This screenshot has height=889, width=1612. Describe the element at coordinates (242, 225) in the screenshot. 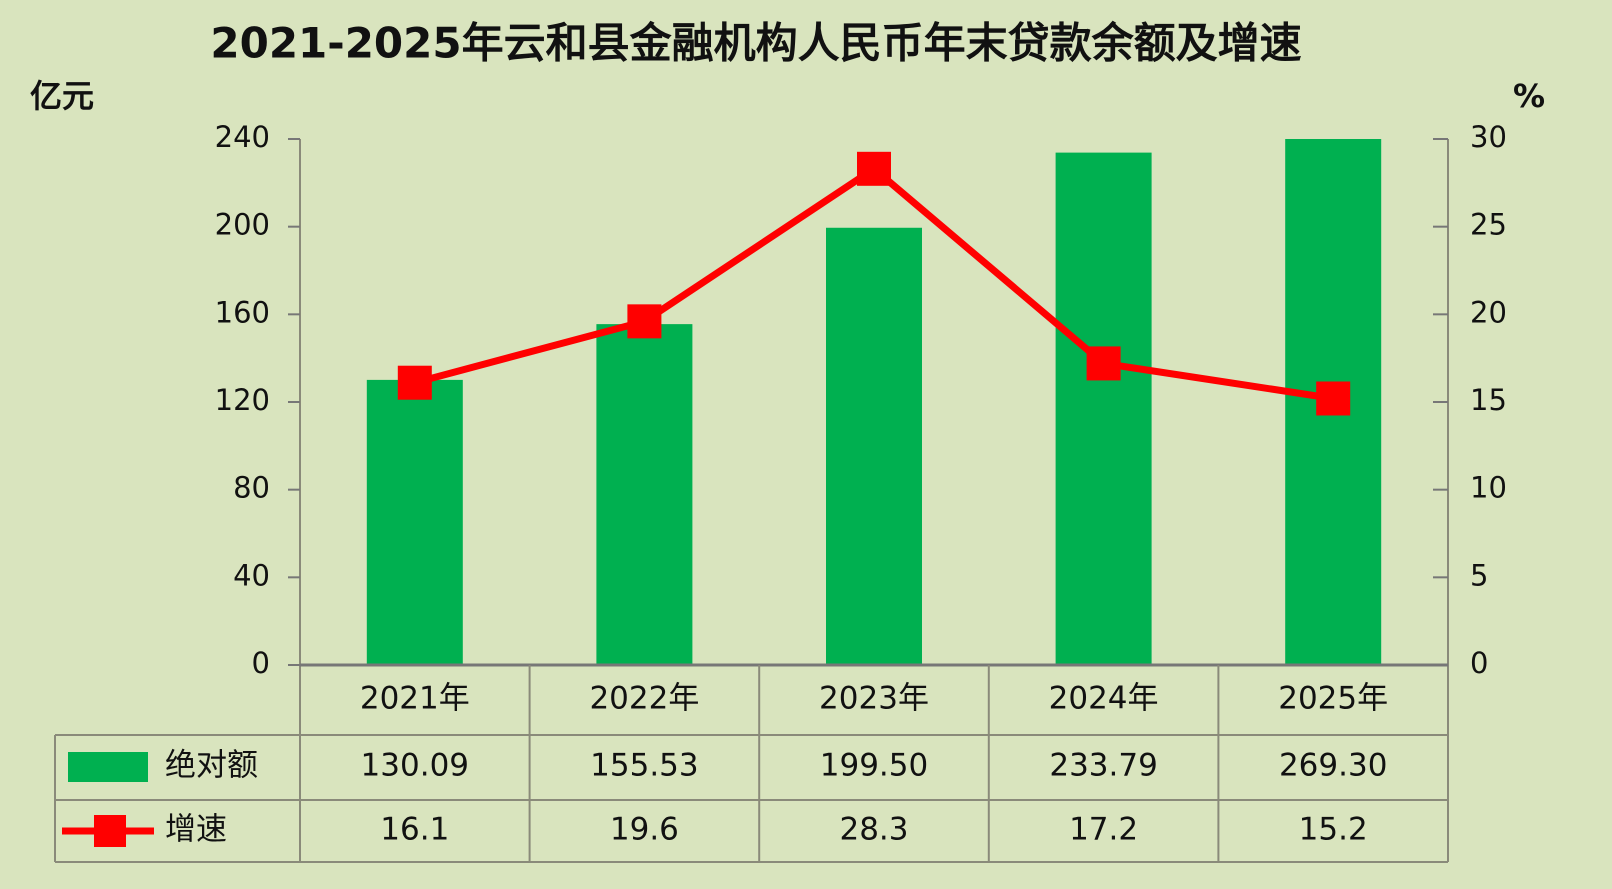

I see `y-tick-label: 200` at that location.